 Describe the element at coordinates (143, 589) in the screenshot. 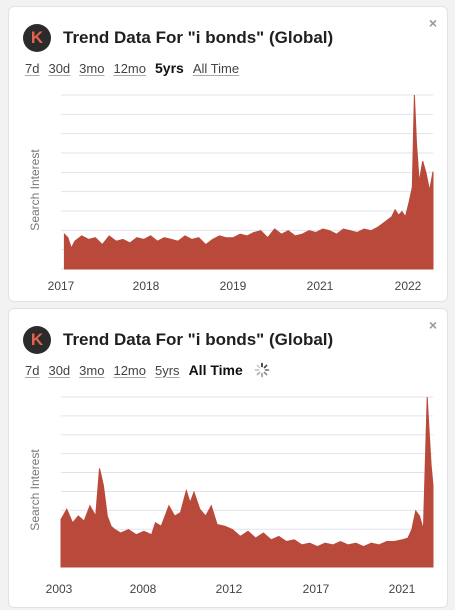

I see `x-tick-label: 2008` at that location.